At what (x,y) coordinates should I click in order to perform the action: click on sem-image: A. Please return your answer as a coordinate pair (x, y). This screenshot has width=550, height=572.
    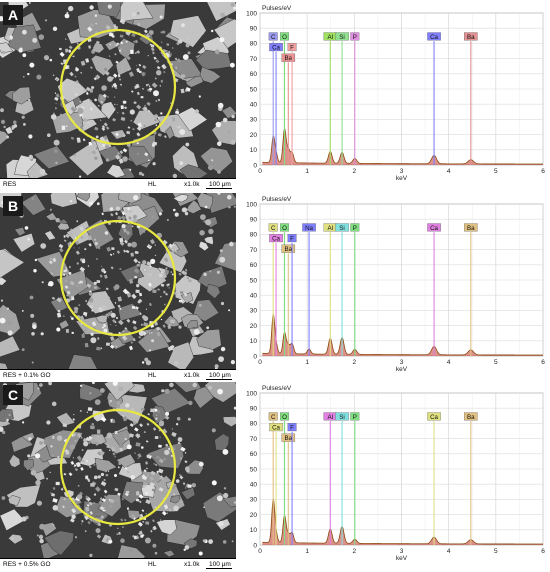
    Looking at the image, I should click on (118, 90).